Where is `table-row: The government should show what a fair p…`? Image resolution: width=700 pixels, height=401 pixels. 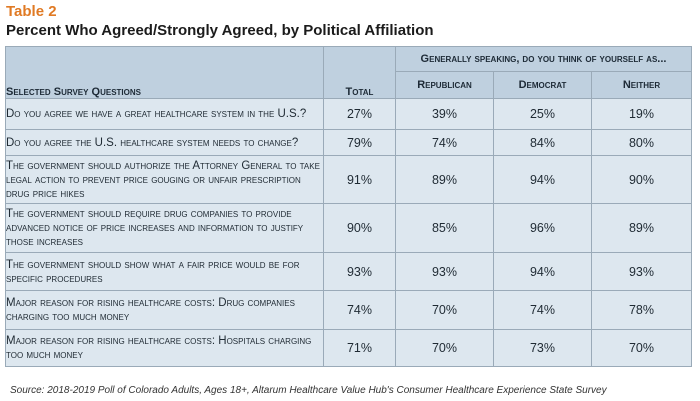
table-row: The government should show what a fair p… is located at coordinates (349, 271).